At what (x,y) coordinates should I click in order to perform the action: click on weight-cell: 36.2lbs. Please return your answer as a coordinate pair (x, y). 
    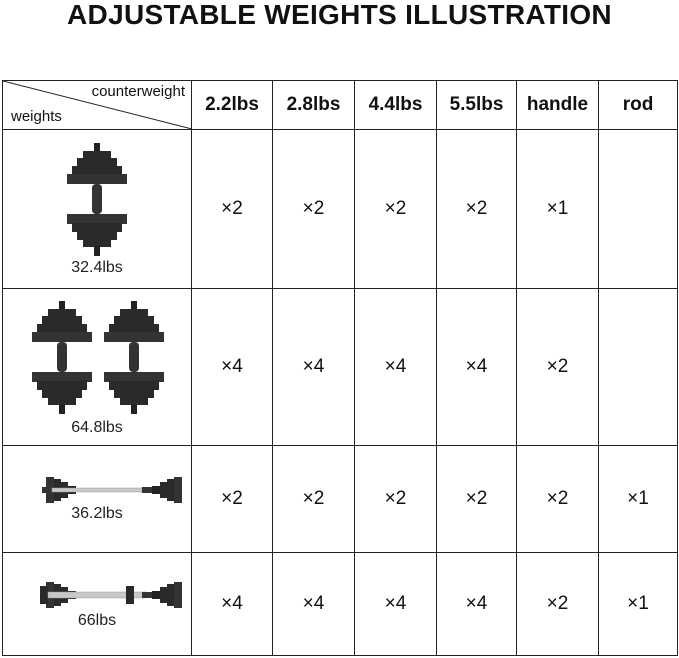
    Looking at the image, I should click on (97, 499).